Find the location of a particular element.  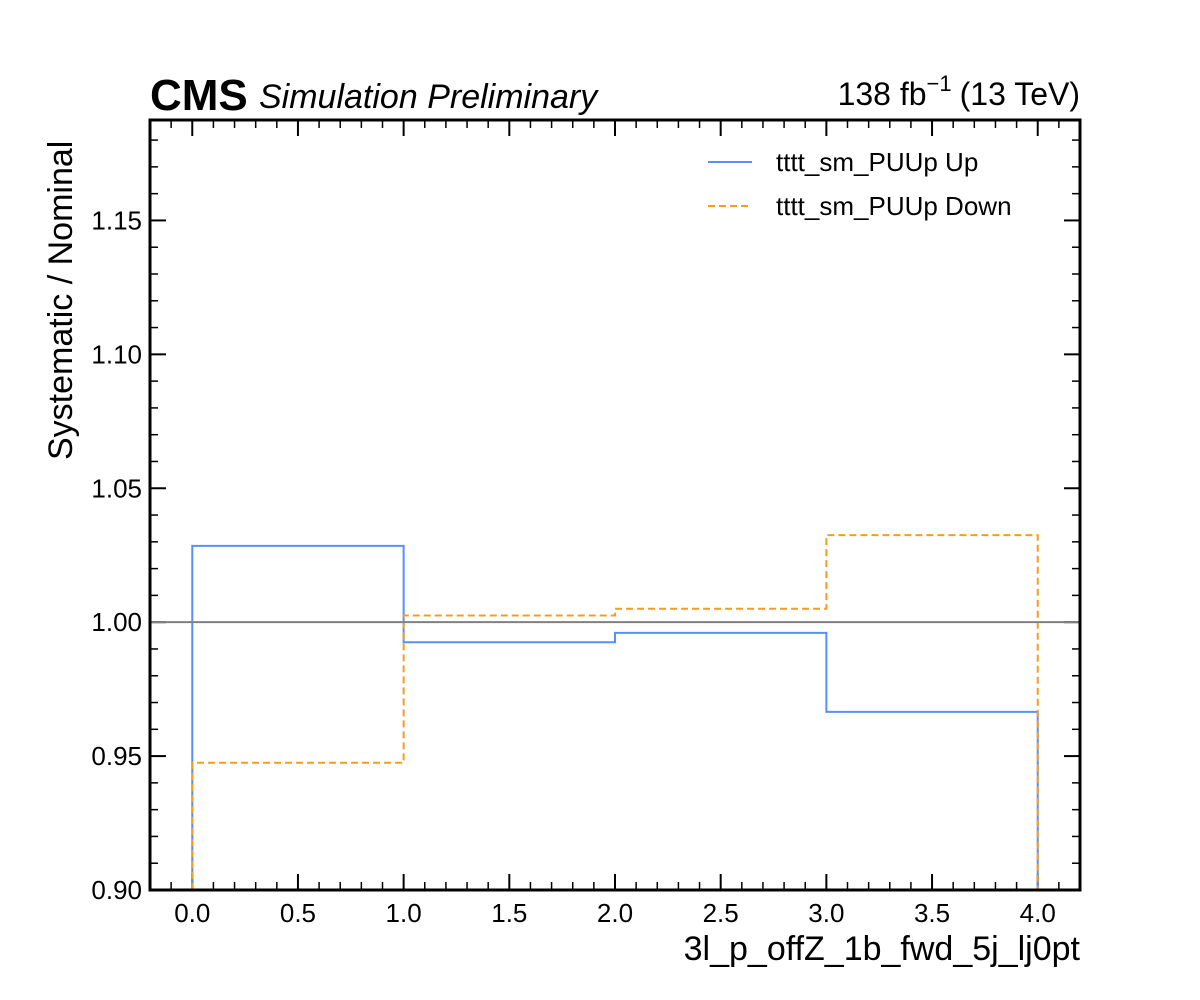

cms-label: CMS is located at coordinates (199, 95).